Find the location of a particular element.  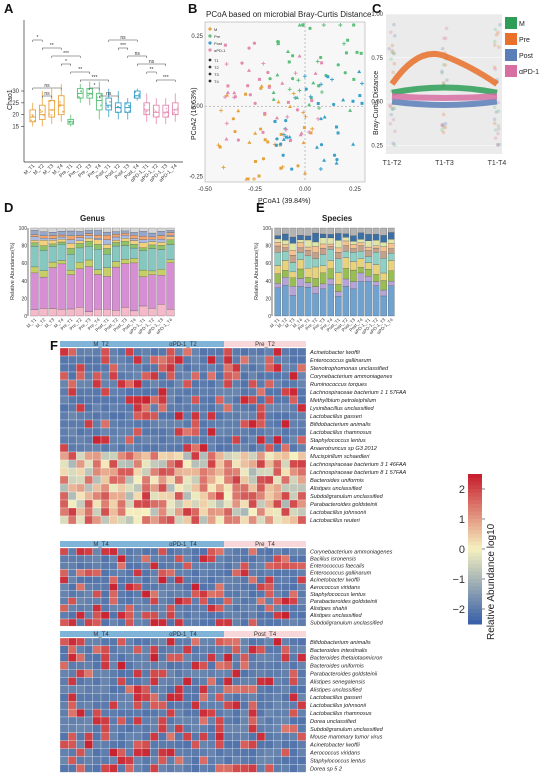

panel-a-ytick-label: 20 is located at coordinates (15, 116).